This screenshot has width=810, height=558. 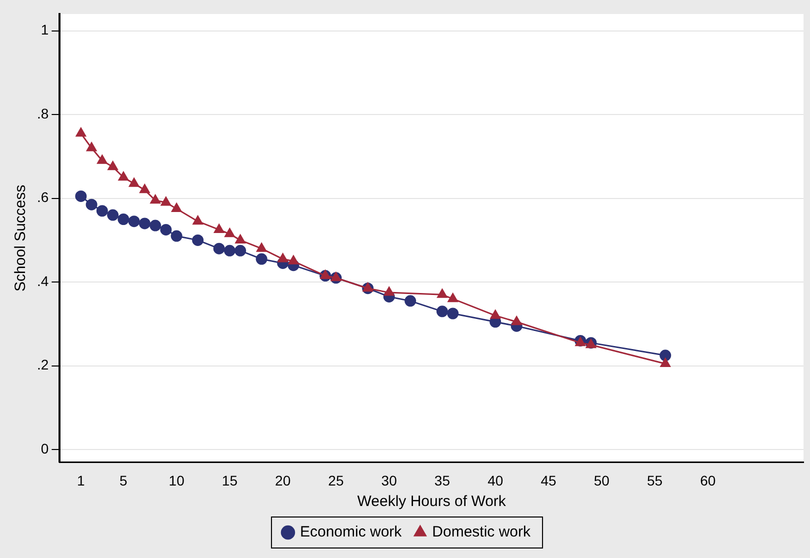 What do you see at coordinates (81, 480) in the screenshot?
I see `x-tick-label: 1` at bounding box center [81, 480].